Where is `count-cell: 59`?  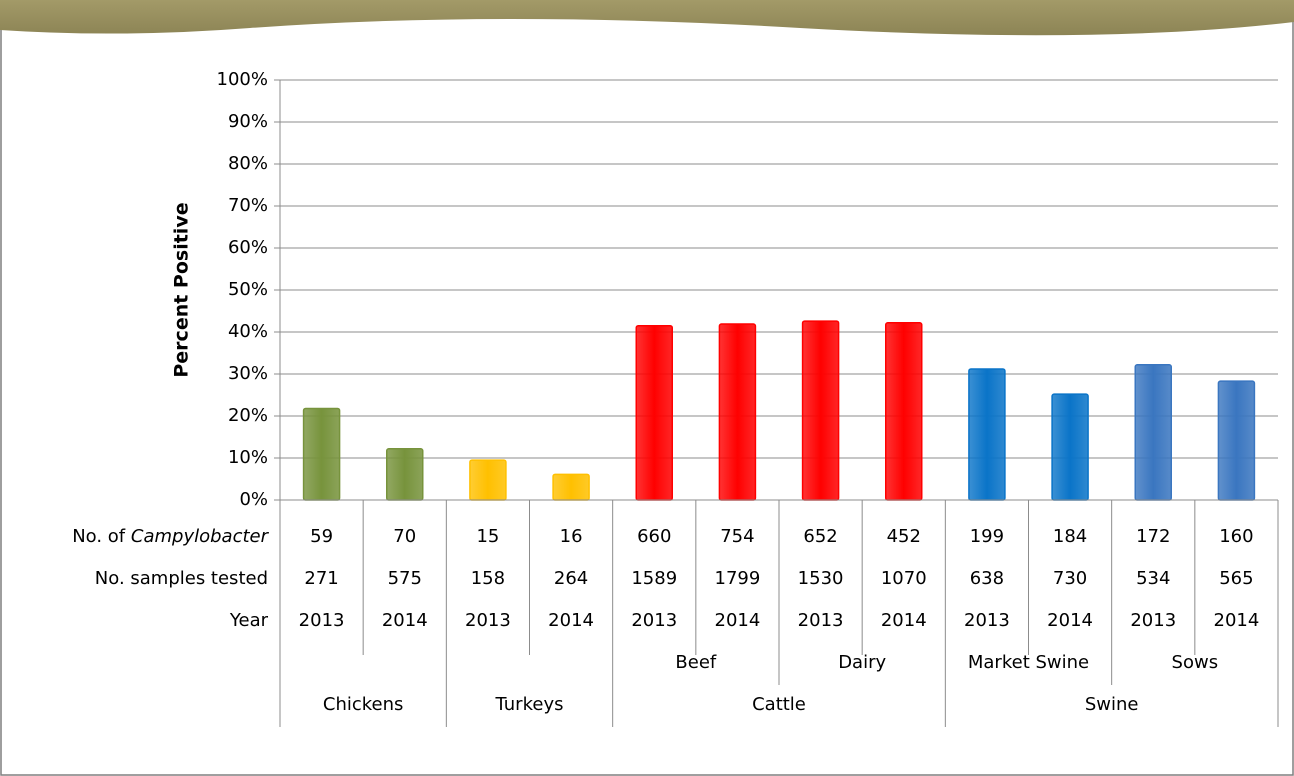 count-cell: 59 is located at coordinates (321, 536).